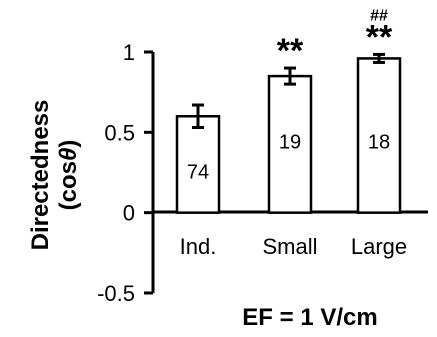  I want to click on x-axis-label: EF = 1 V/cm, so click(309, 317).